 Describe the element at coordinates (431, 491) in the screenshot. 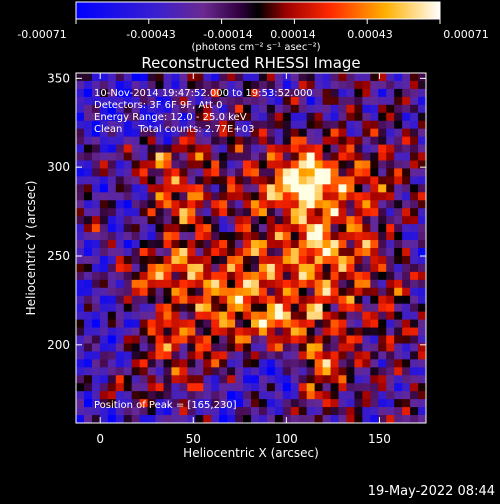

I see `footer-timestamp: 19-May-2022 08:44` at that location.